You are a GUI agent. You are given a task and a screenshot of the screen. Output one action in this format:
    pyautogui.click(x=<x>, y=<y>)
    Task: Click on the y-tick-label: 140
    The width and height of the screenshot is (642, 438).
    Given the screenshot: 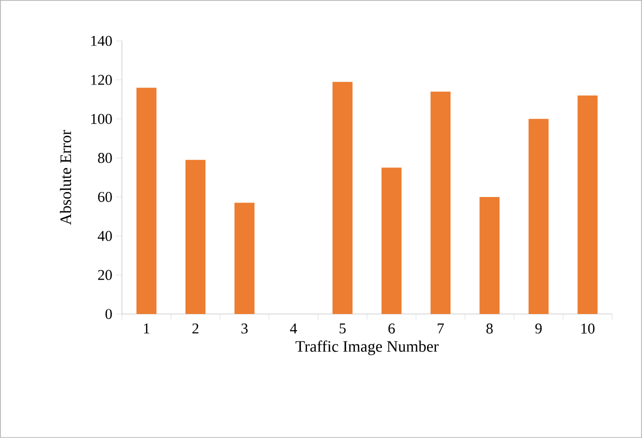 What is the action you would take?
    pyautogui.click(x=101, y=41)
    